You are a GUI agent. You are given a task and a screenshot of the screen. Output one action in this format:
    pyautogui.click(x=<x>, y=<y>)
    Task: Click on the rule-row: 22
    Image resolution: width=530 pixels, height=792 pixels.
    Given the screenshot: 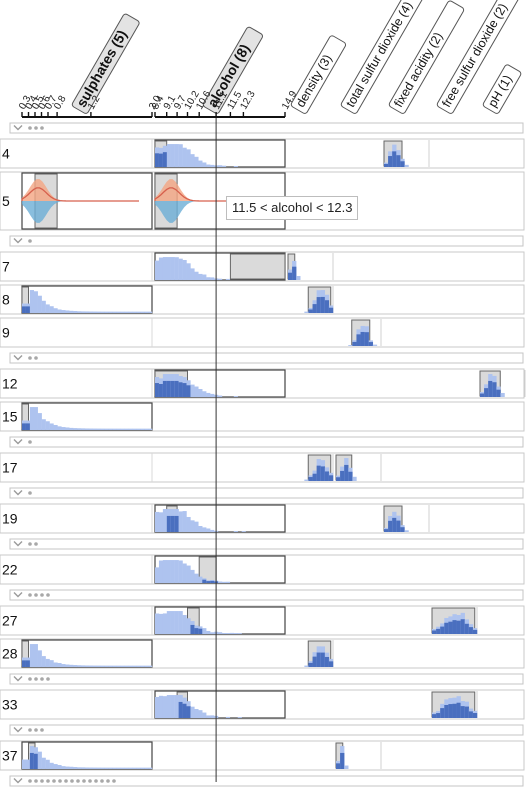 What is the action you would take?
    pyautogui.click(x=262, y=569)
    